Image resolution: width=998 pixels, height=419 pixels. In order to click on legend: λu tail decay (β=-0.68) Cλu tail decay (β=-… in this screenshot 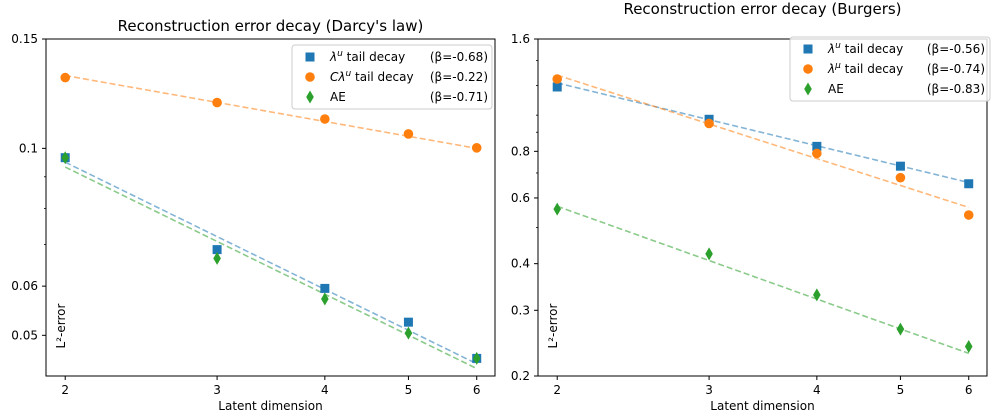, I will do `click(392, 77)`.